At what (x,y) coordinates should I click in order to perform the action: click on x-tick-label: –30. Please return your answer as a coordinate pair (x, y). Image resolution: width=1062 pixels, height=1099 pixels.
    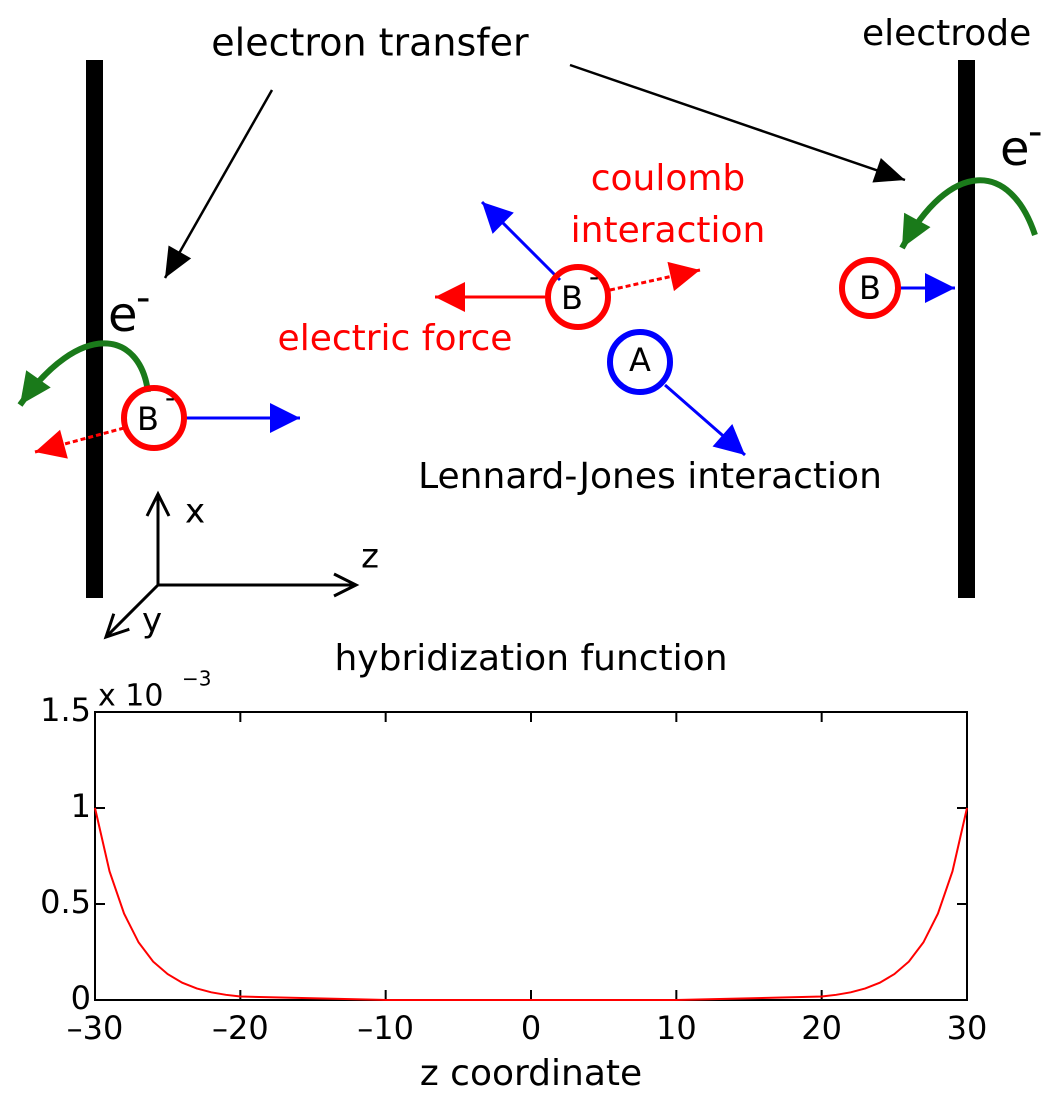
    Looking at the image, I should click on (95, 1028).